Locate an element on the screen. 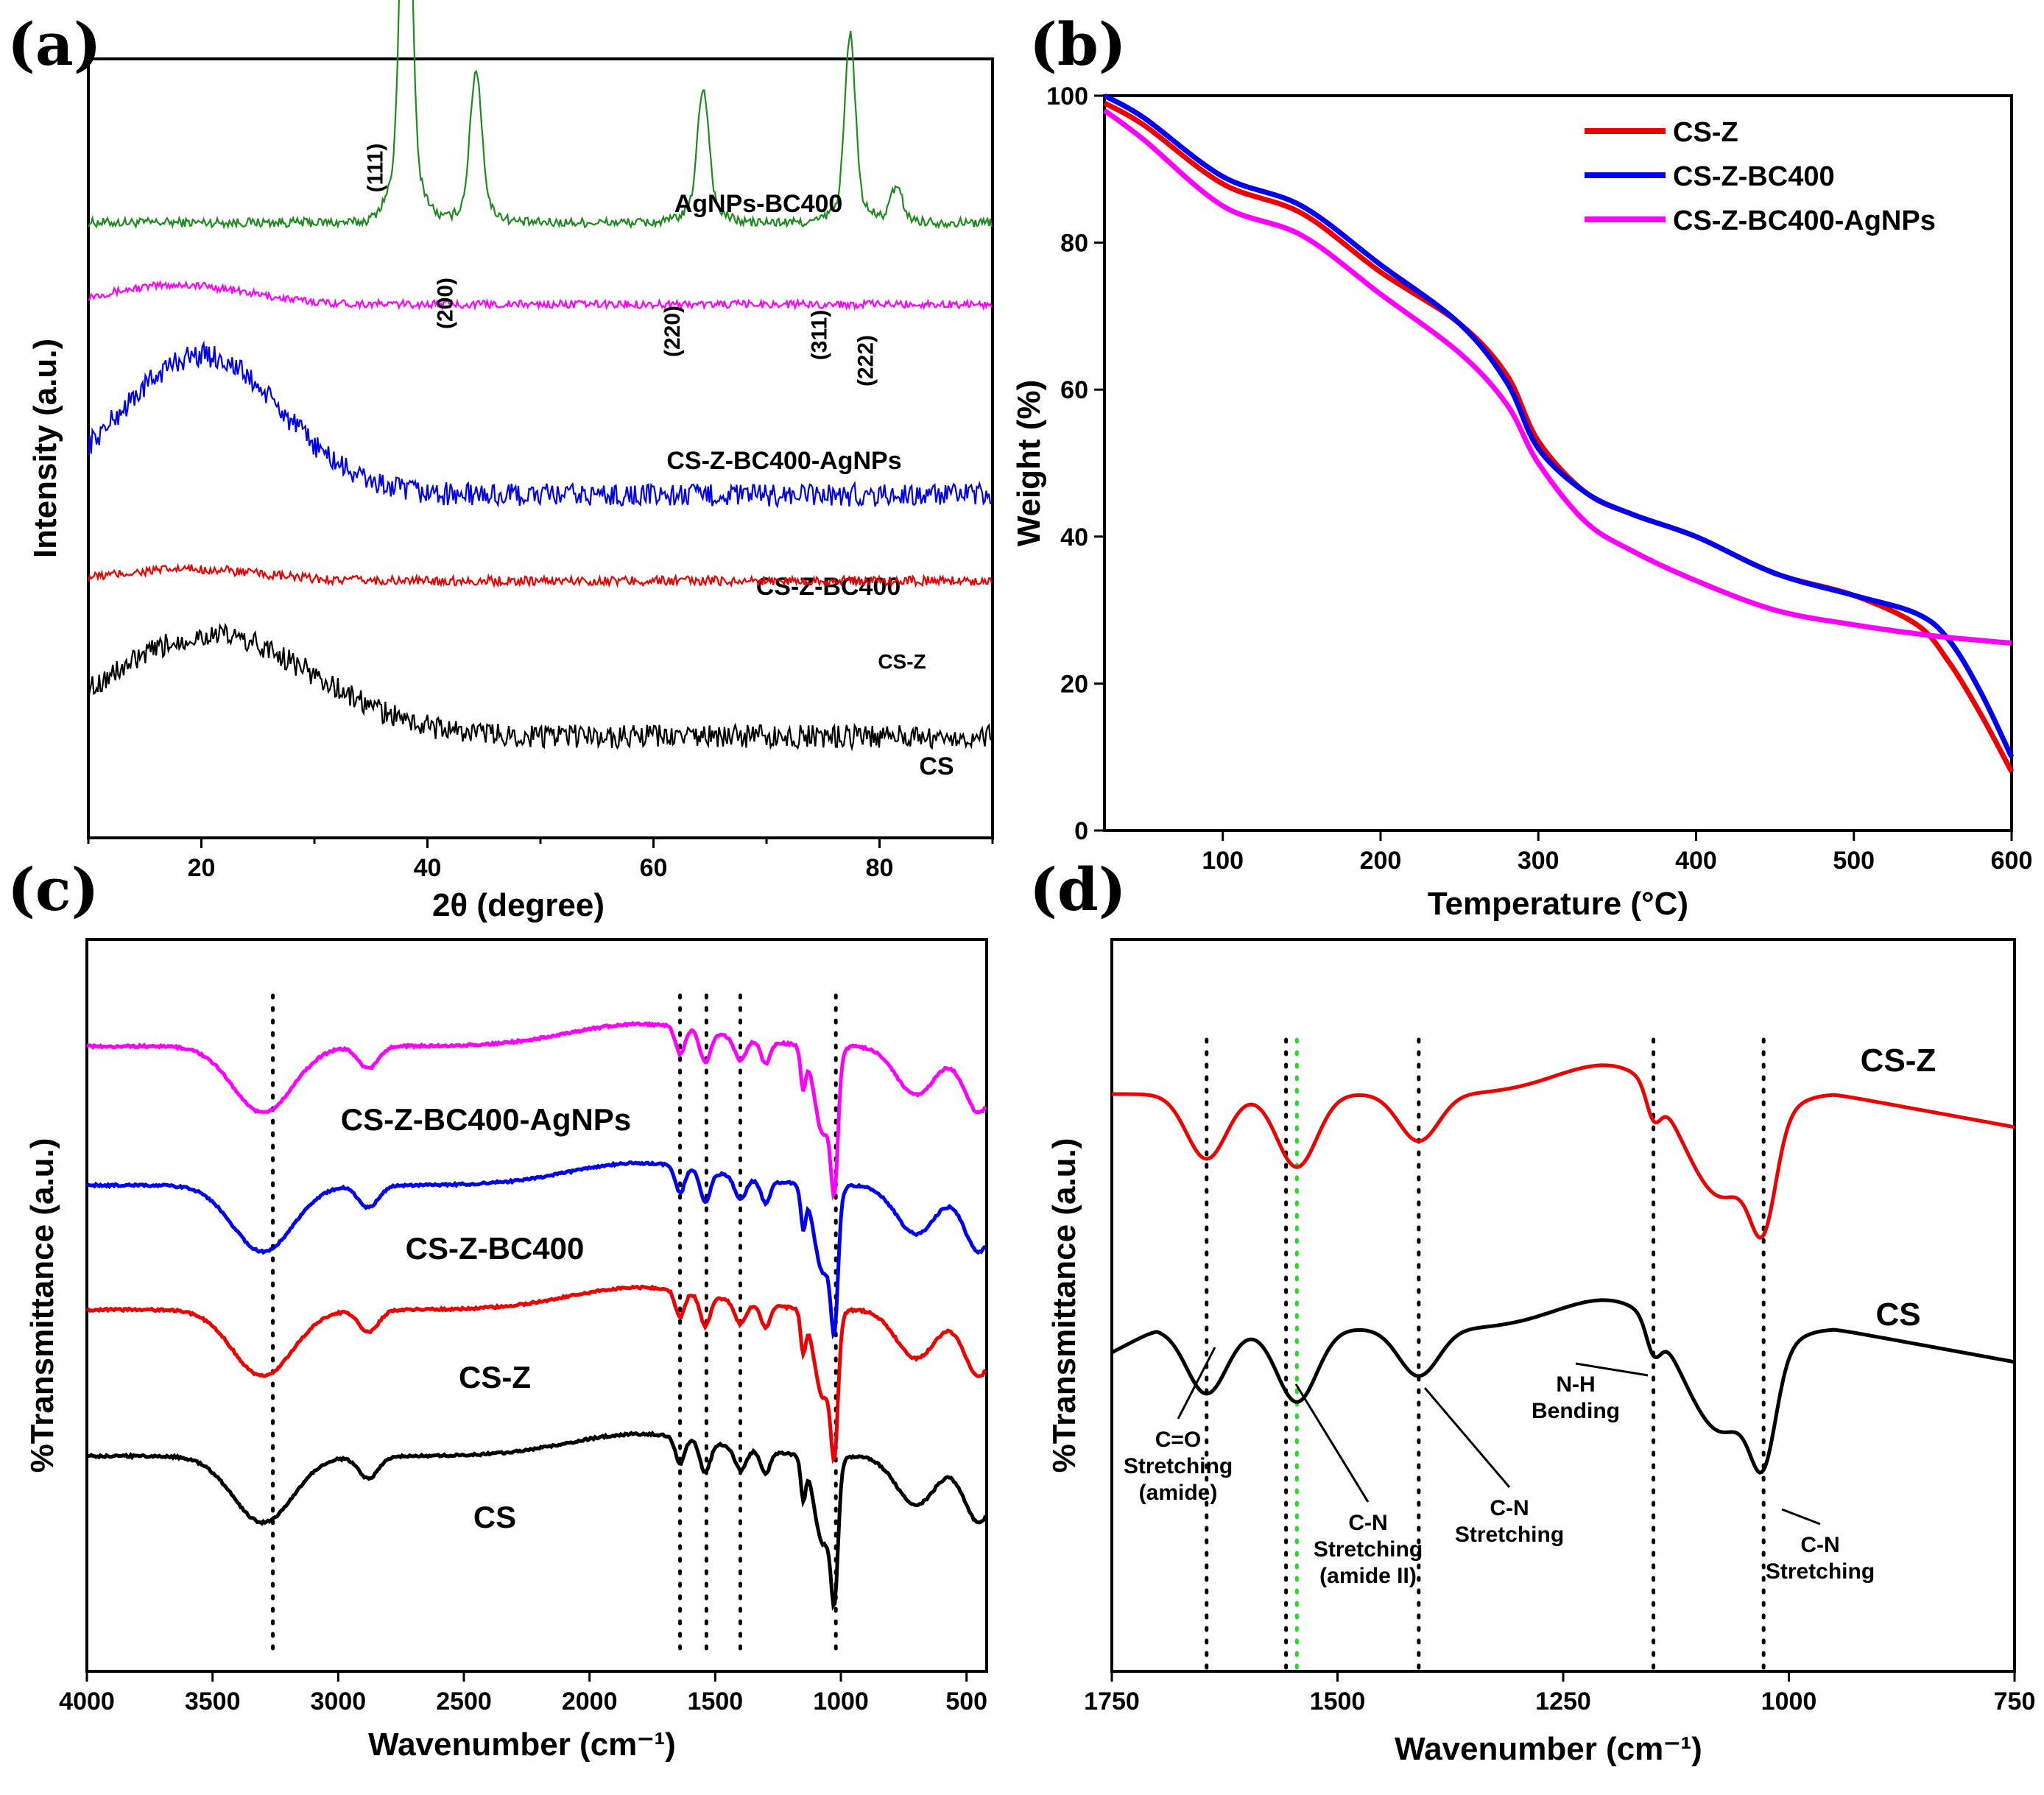 This screenshot has width=2044, height=1795. x-tick-label: 4000 is located at coordinates (87, 1701).